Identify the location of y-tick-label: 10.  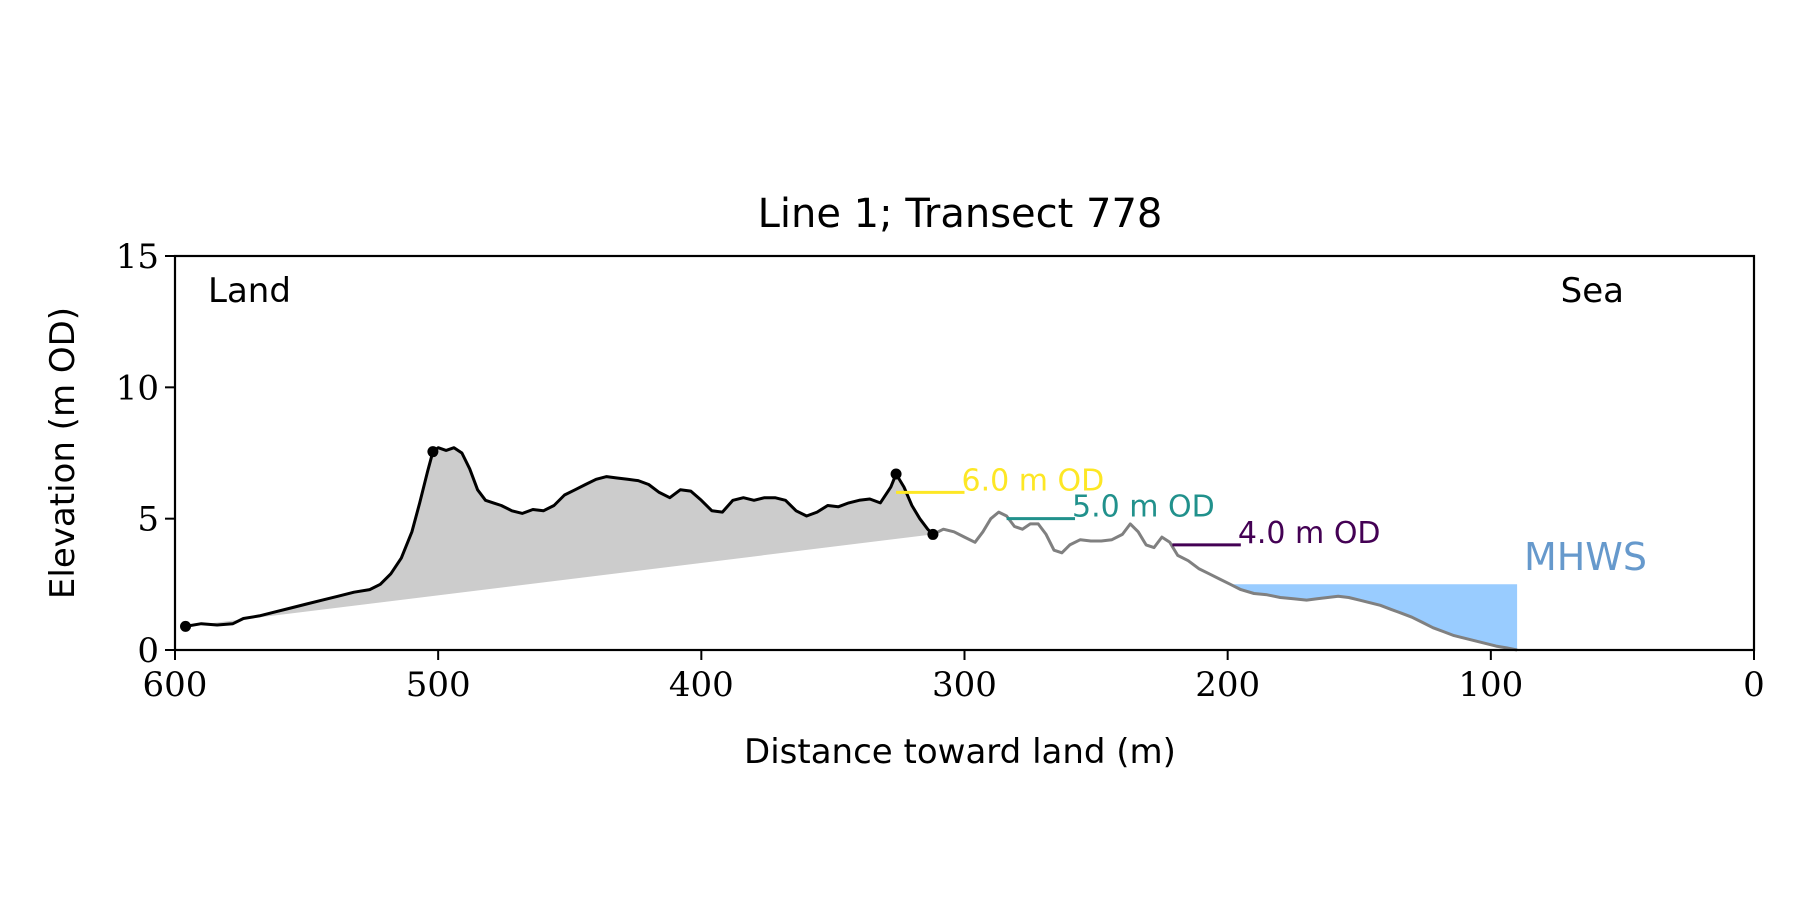
(137, 388).